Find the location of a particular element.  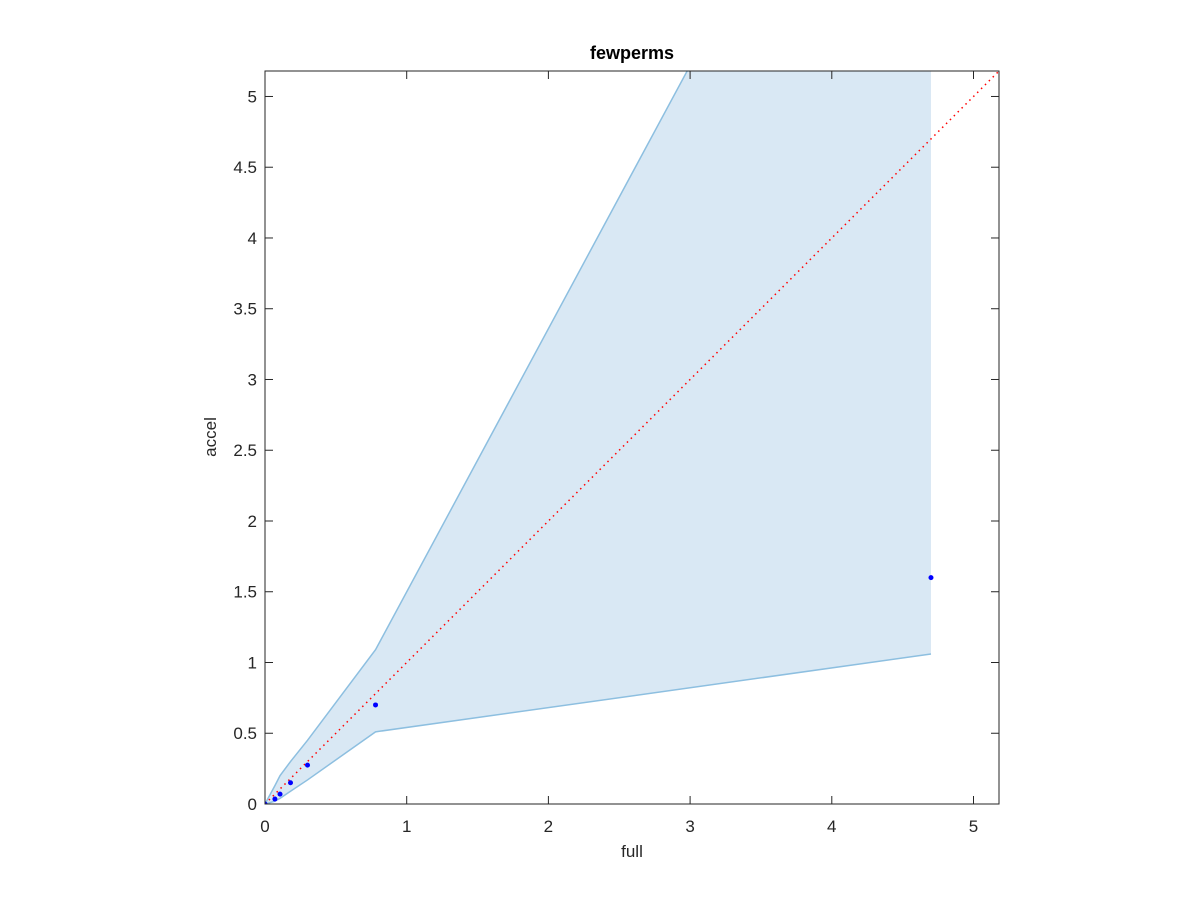

x-tick-label: 3 is located at coordinates (689, 826).